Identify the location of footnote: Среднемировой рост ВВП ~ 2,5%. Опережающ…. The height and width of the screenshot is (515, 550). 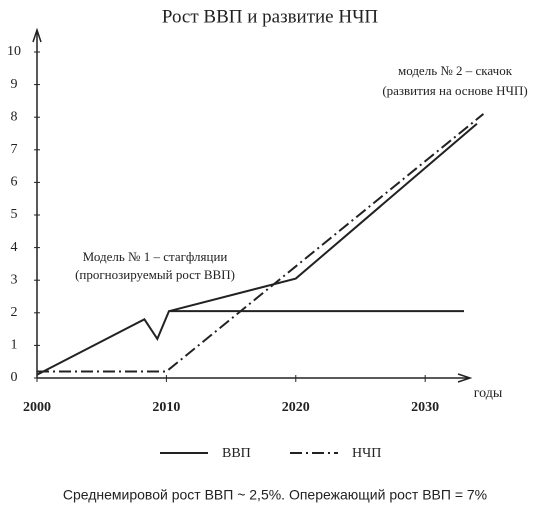
(275, 495).